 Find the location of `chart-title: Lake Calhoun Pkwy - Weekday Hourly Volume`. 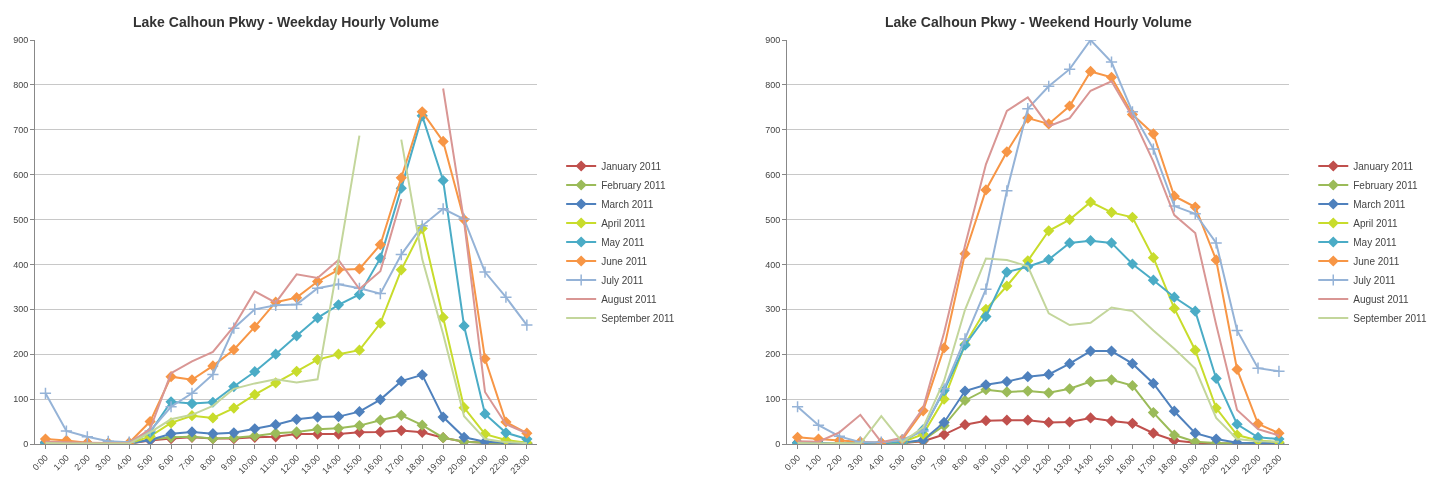

chart-title: Lake Calhoun Pkwy - Weekday Hourly Volume is located at coordinates (286, 22).